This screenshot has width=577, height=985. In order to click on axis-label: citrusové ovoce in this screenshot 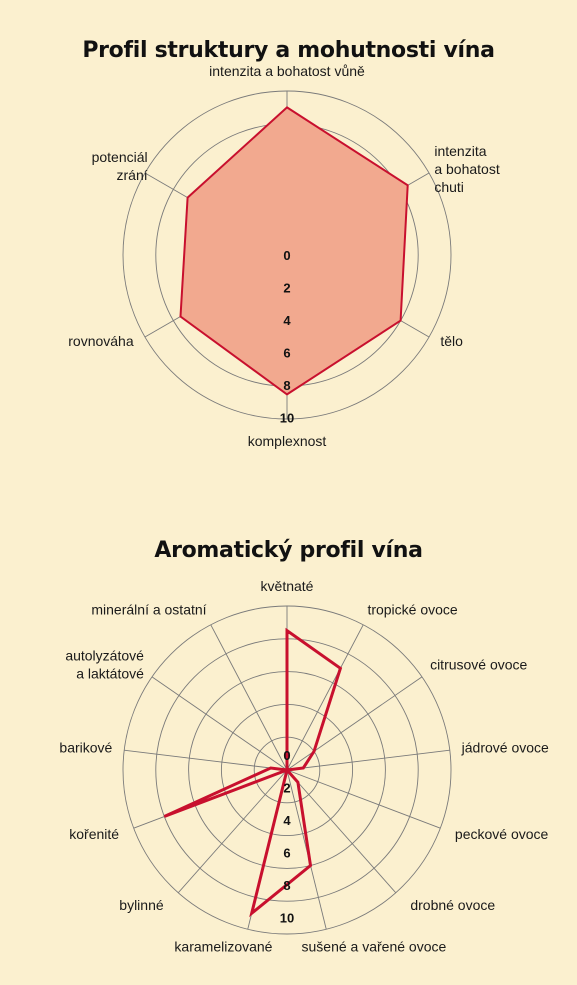, I will do `click(478, 664)`.